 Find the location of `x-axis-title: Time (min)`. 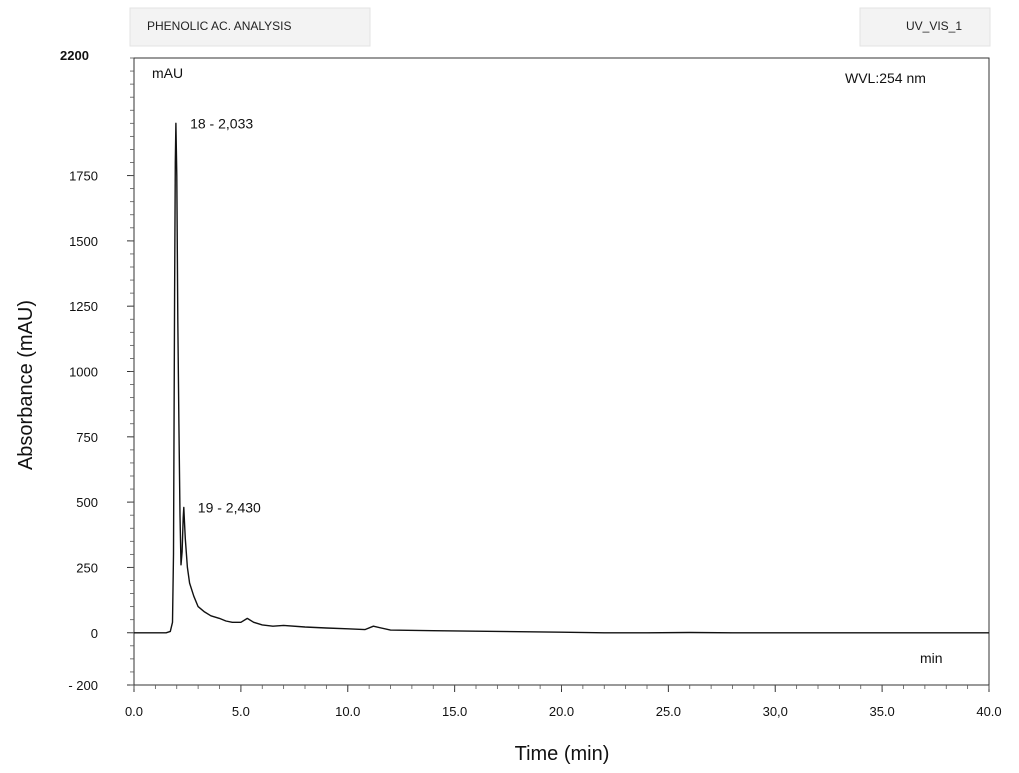

x-axis-title: Time (min) is located at coordinates (562, 754).